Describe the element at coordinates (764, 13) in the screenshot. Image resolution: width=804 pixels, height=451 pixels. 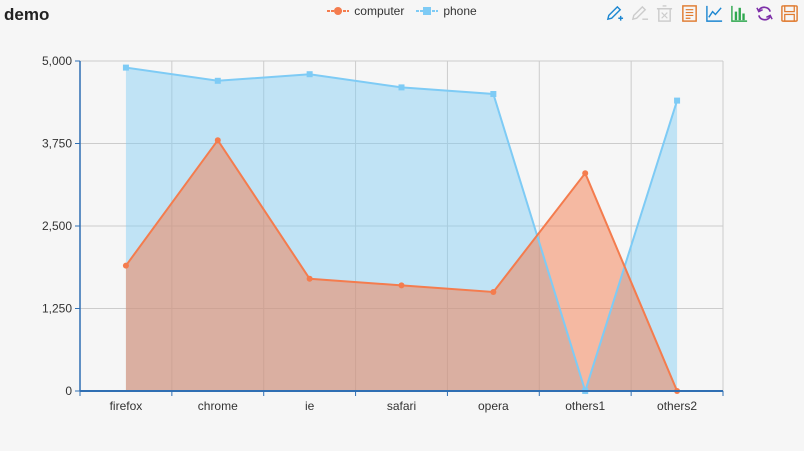
I see `restore-icon` at that location.